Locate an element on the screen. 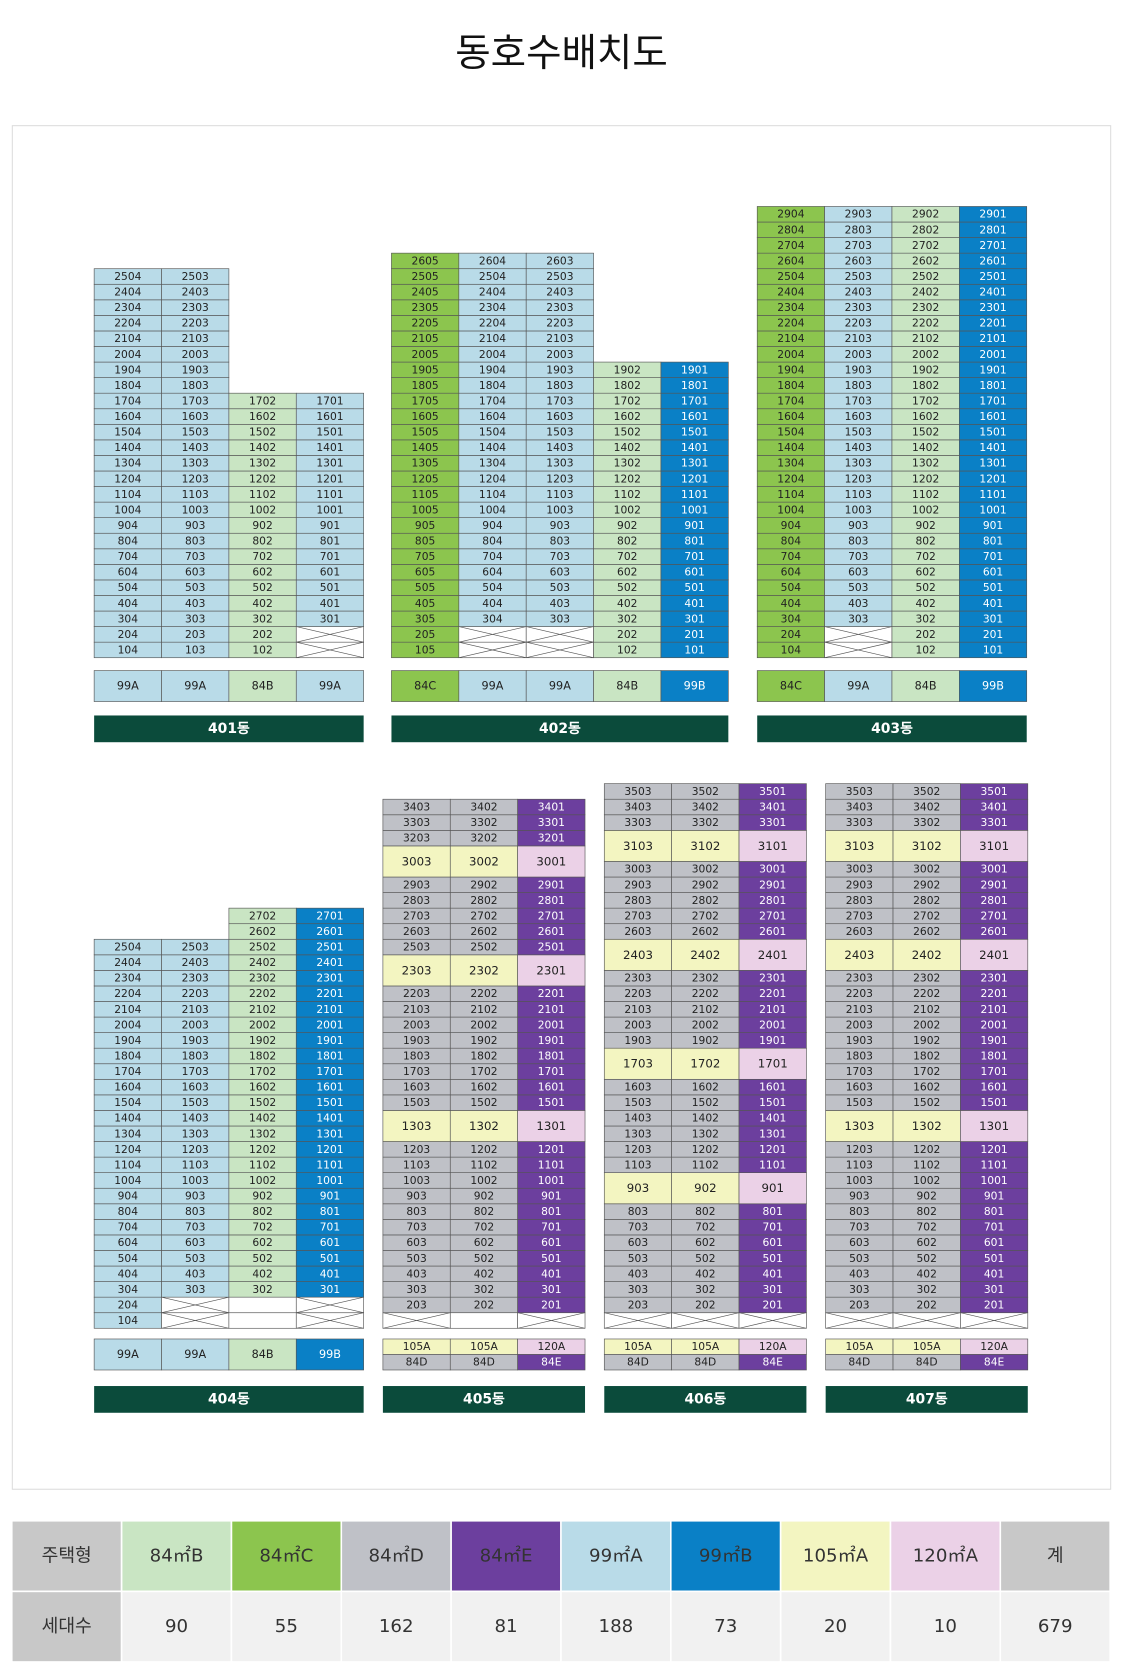 The height and width of the screenshot is (1678, 1123). unit-label: 1302 is located at coordinates (927, 1126).